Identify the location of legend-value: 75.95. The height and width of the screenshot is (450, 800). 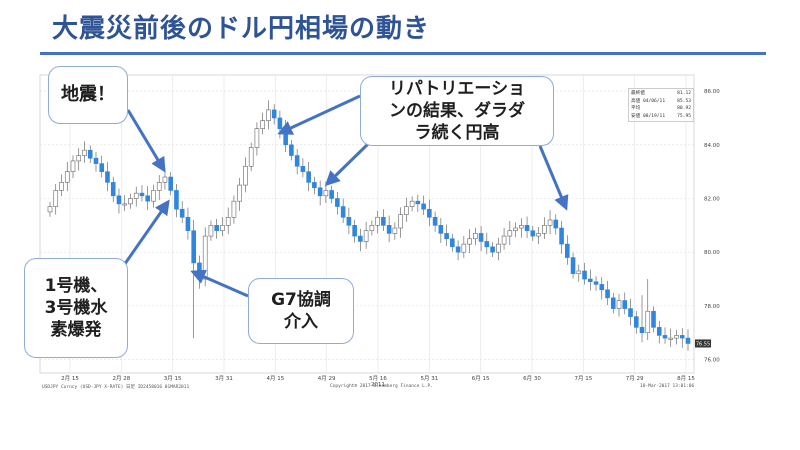
(684, 116).